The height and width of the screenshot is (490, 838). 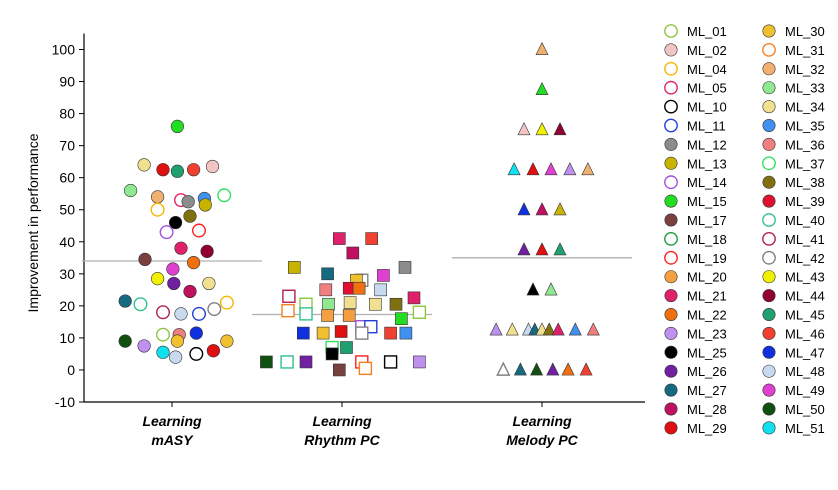 What do you see at coordinates (707, 182) in the screenshot?
I see `legend-label: ML_14` at bounding box center [707, 182].